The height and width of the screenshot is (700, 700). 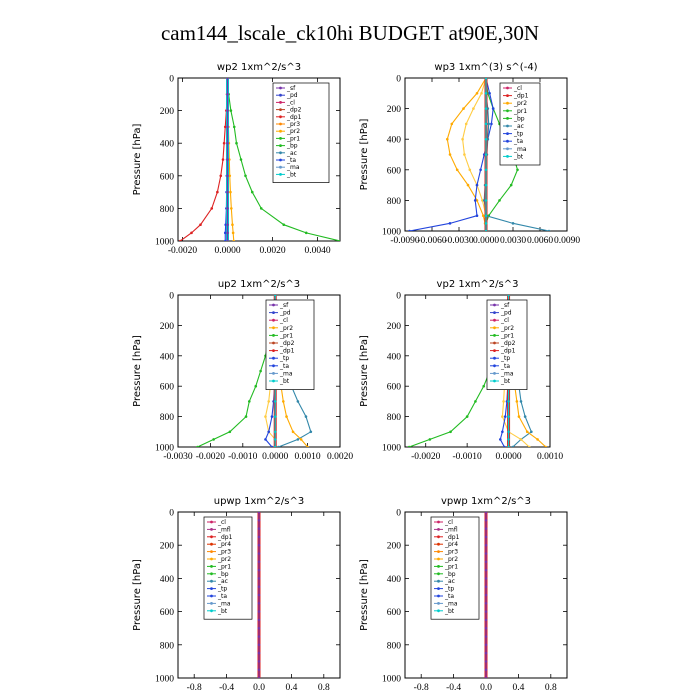 I want to click on panel-title: vpwp 1xm^2/s^3, so click(x=486, y=501).